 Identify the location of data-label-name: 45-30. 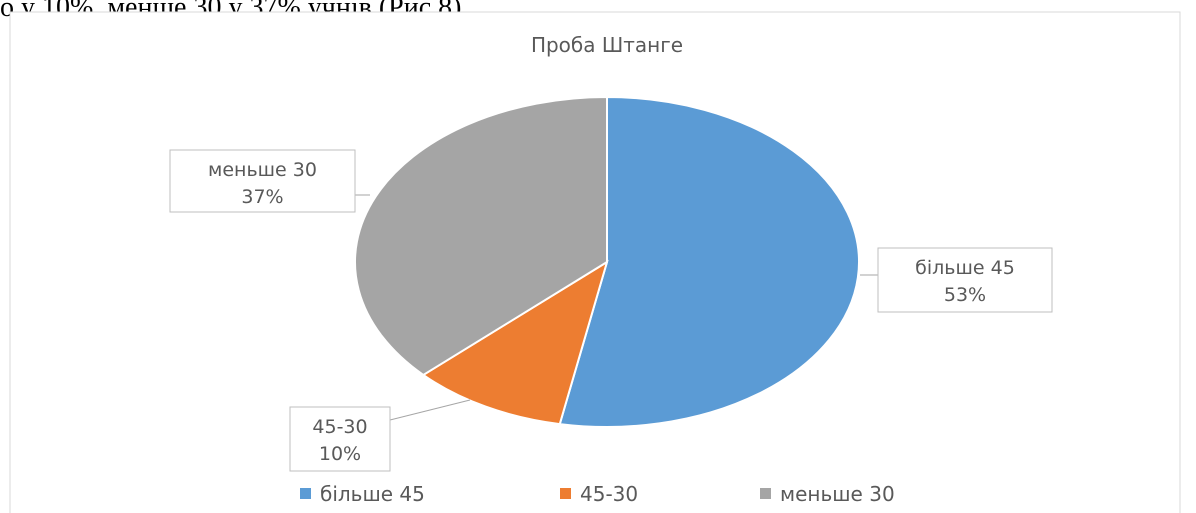
(339, 427).